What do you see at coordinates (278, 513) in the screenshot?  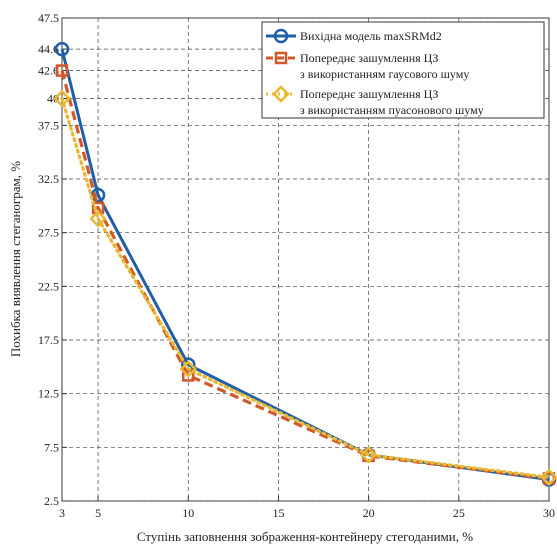 I see `x-tick-label: 15` at bounding box center [278, 513].